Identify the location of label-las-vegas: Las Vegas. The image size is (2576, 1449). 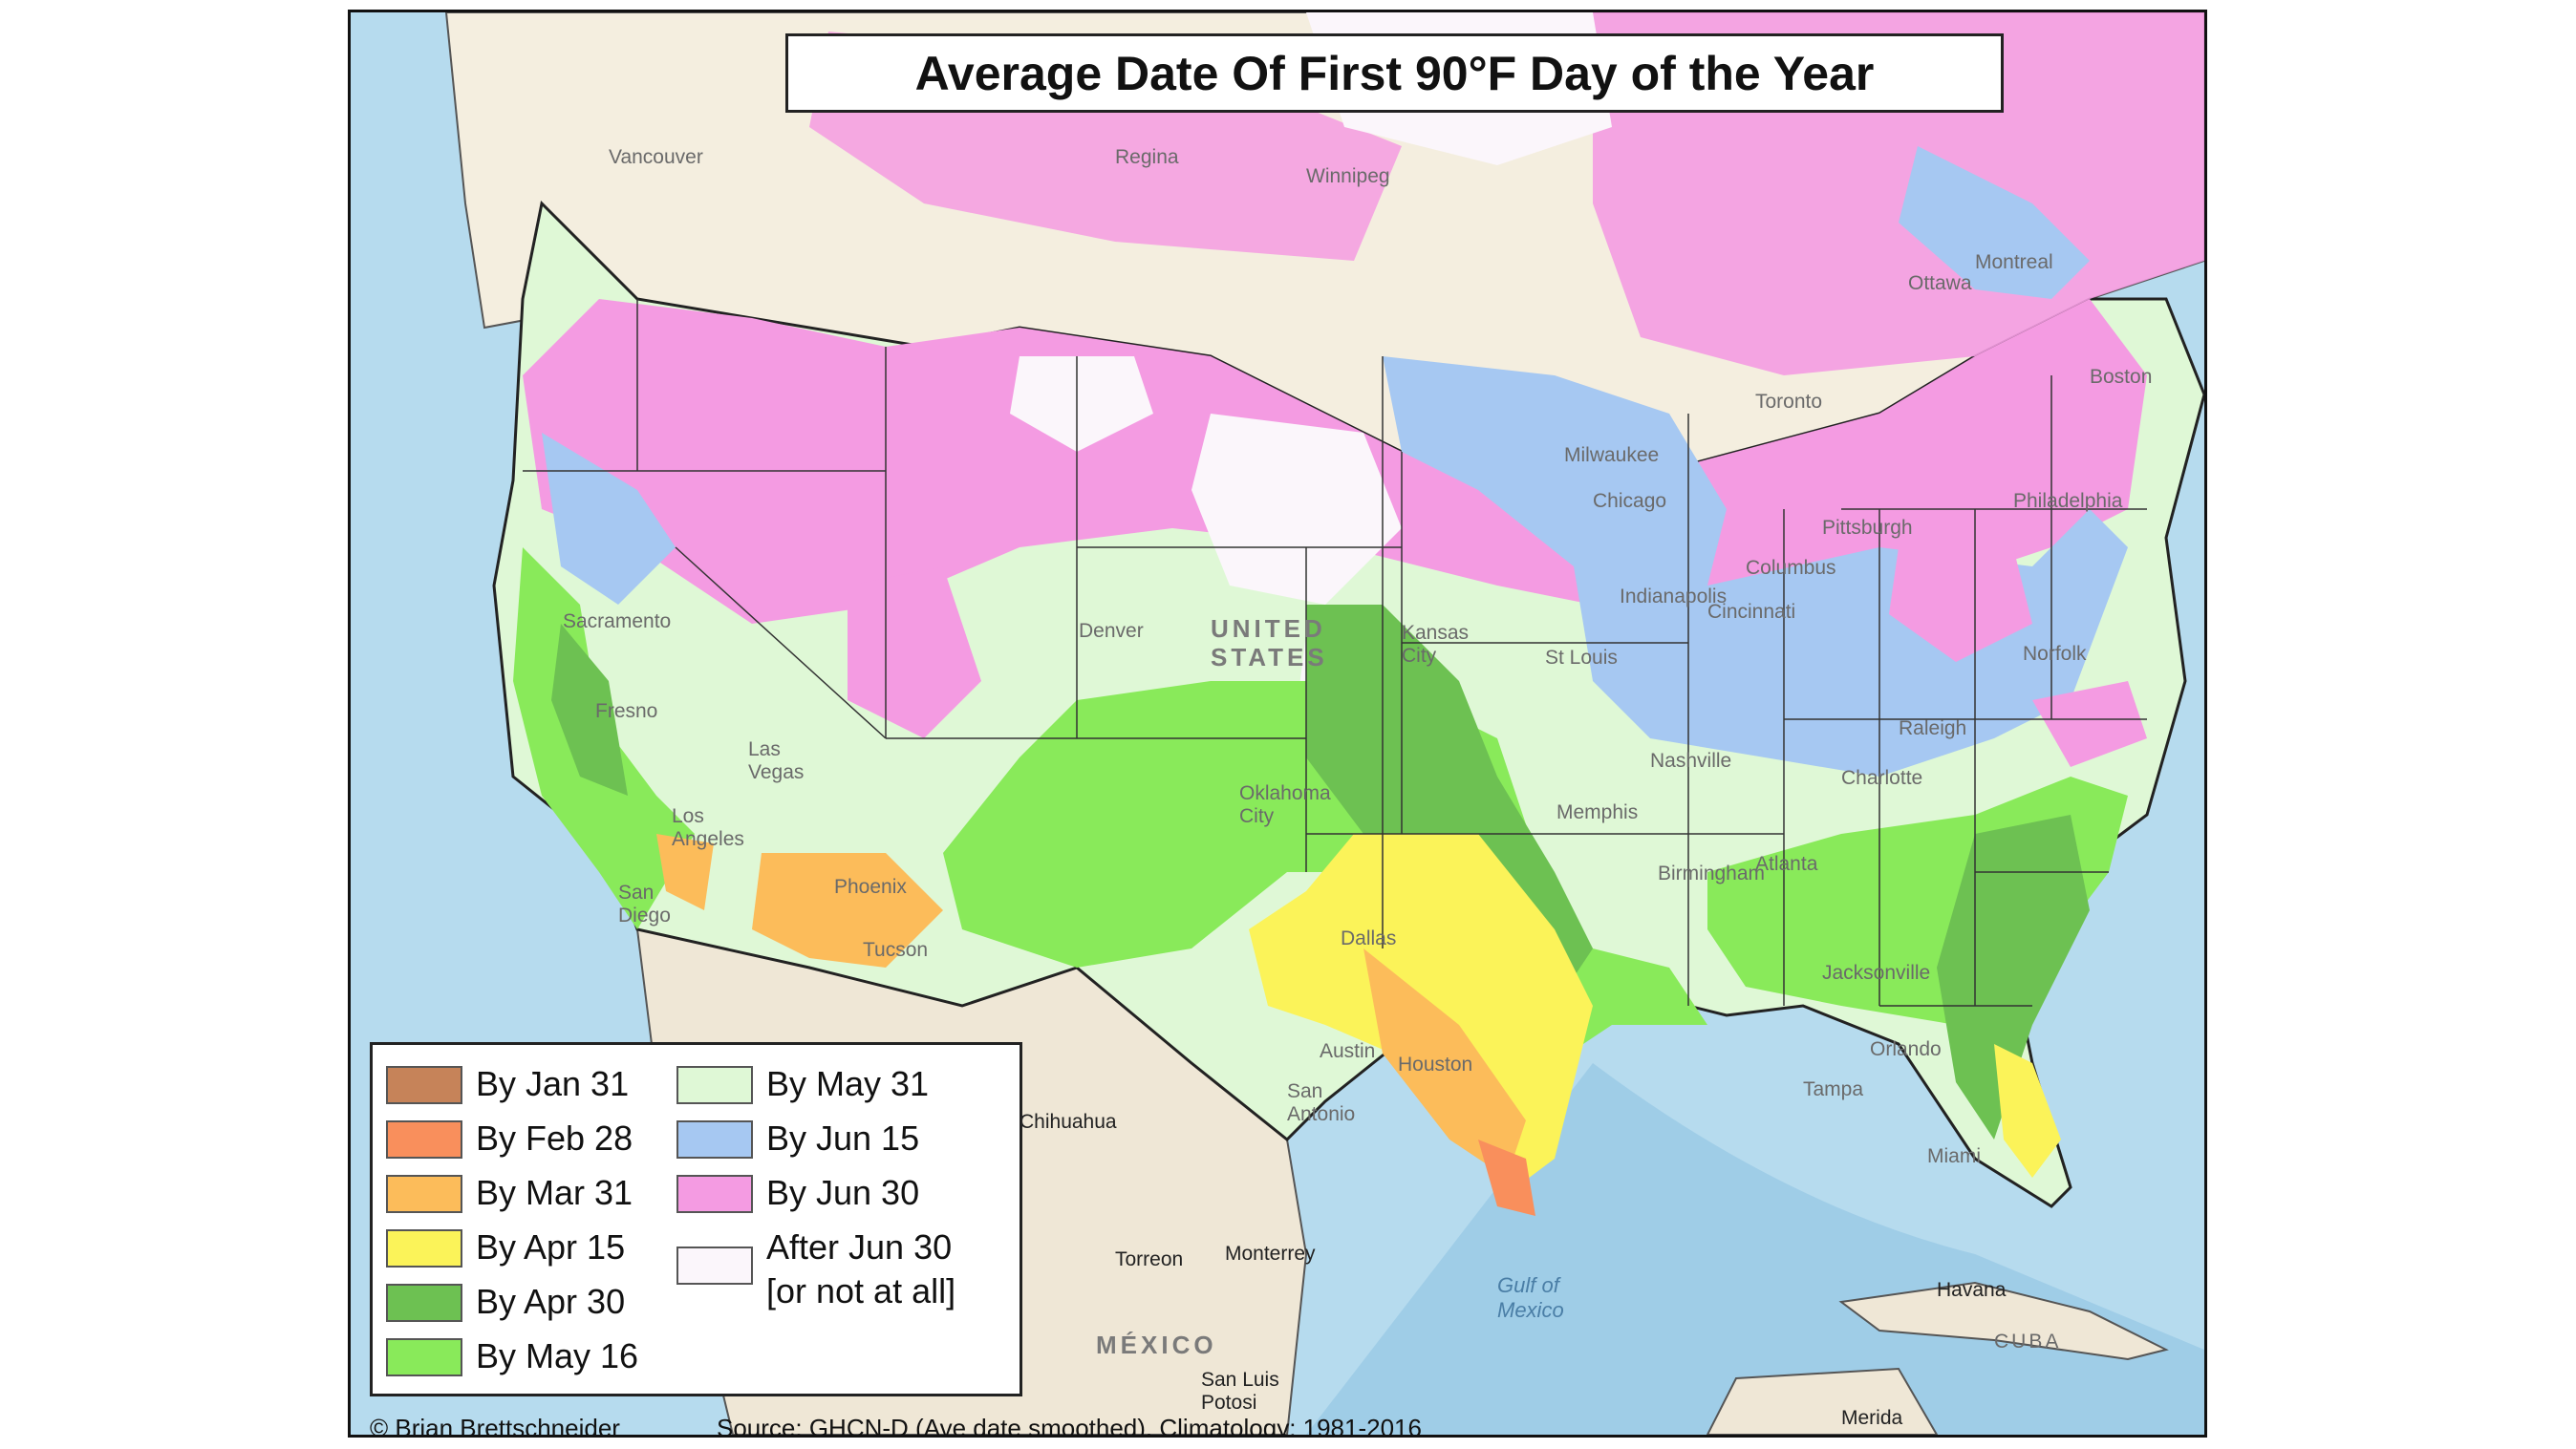
(776, 760).